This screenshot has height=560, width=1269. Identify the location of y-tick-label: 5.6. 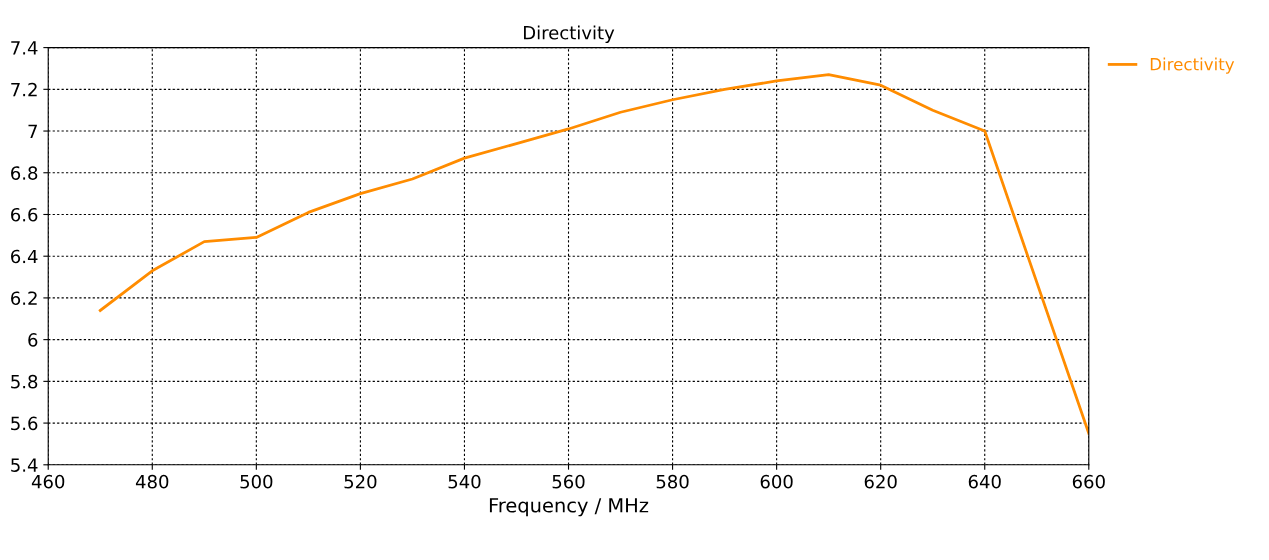
(24, 423).